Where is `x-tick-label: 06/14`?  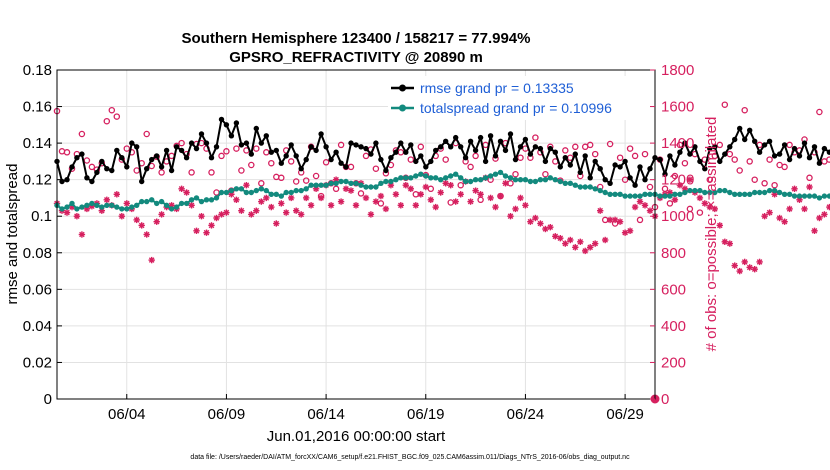
x-tick-label: 06/14 is located at coordinates (326, 414).